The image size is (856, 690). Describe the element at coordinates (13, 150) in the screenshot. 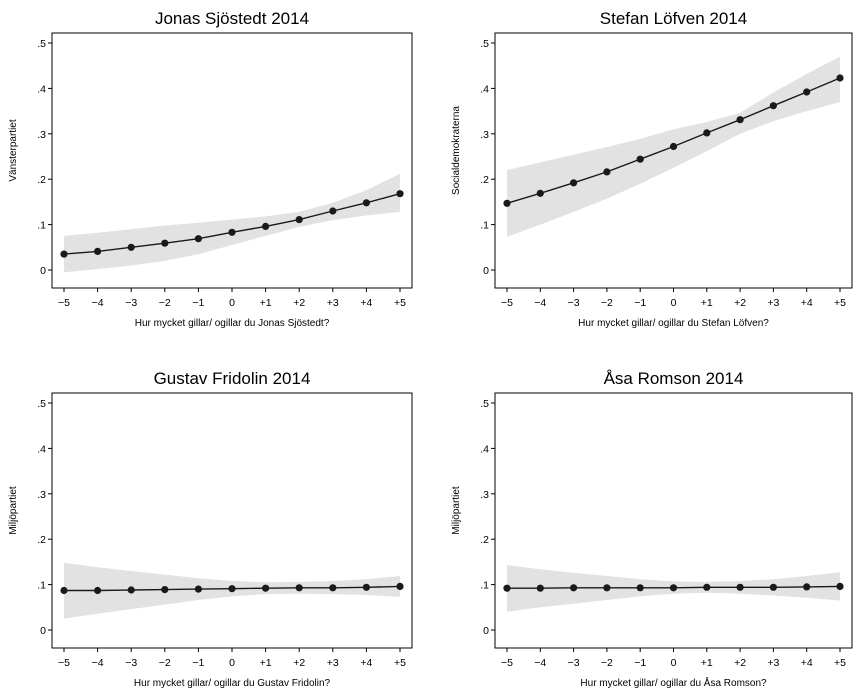

I see `y-axis-label: Vänsterpartiet` at that location.